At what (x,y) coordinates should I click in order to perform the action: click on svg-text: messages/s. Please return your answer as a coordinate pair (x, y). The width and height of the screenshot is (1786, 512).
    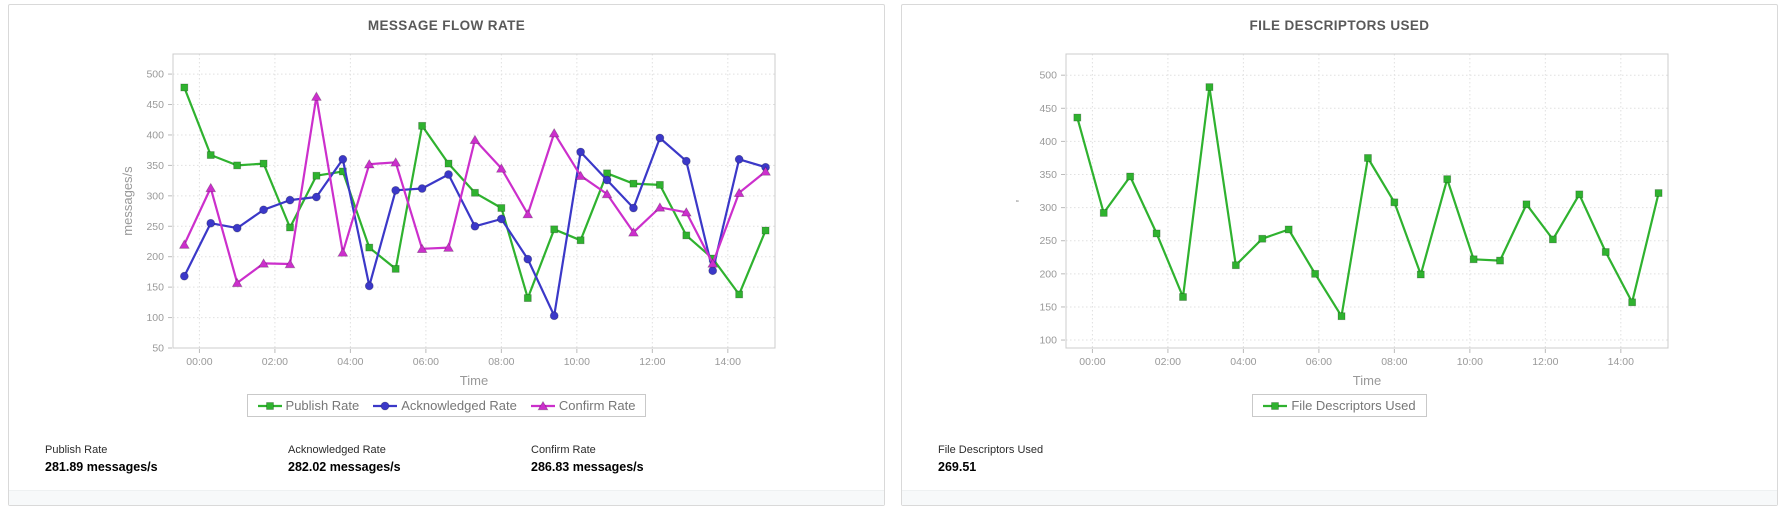
    Looking at the image, I should click on (127, 201).